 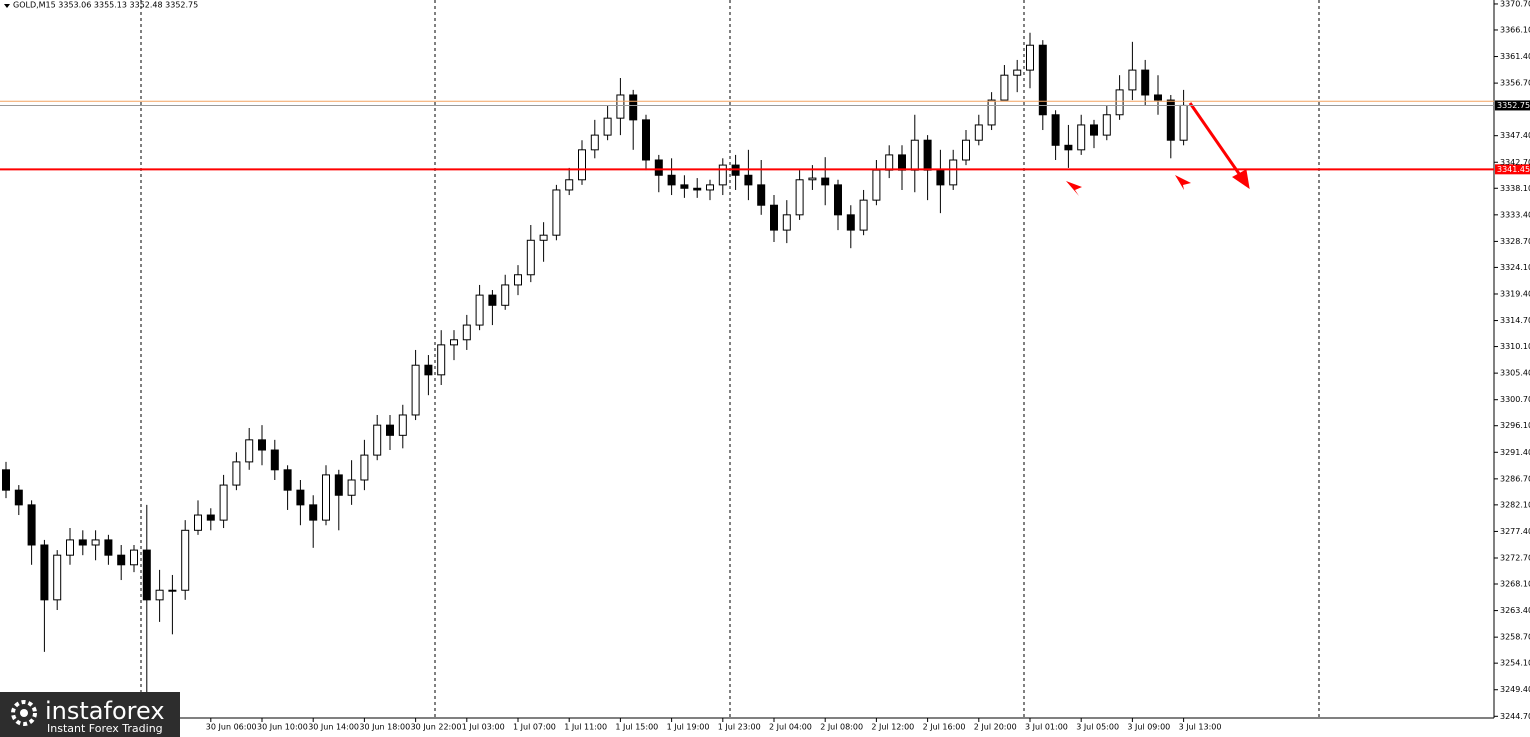 I want to click on y-tick-label: 3342.70, so click(x=1515, y=162).